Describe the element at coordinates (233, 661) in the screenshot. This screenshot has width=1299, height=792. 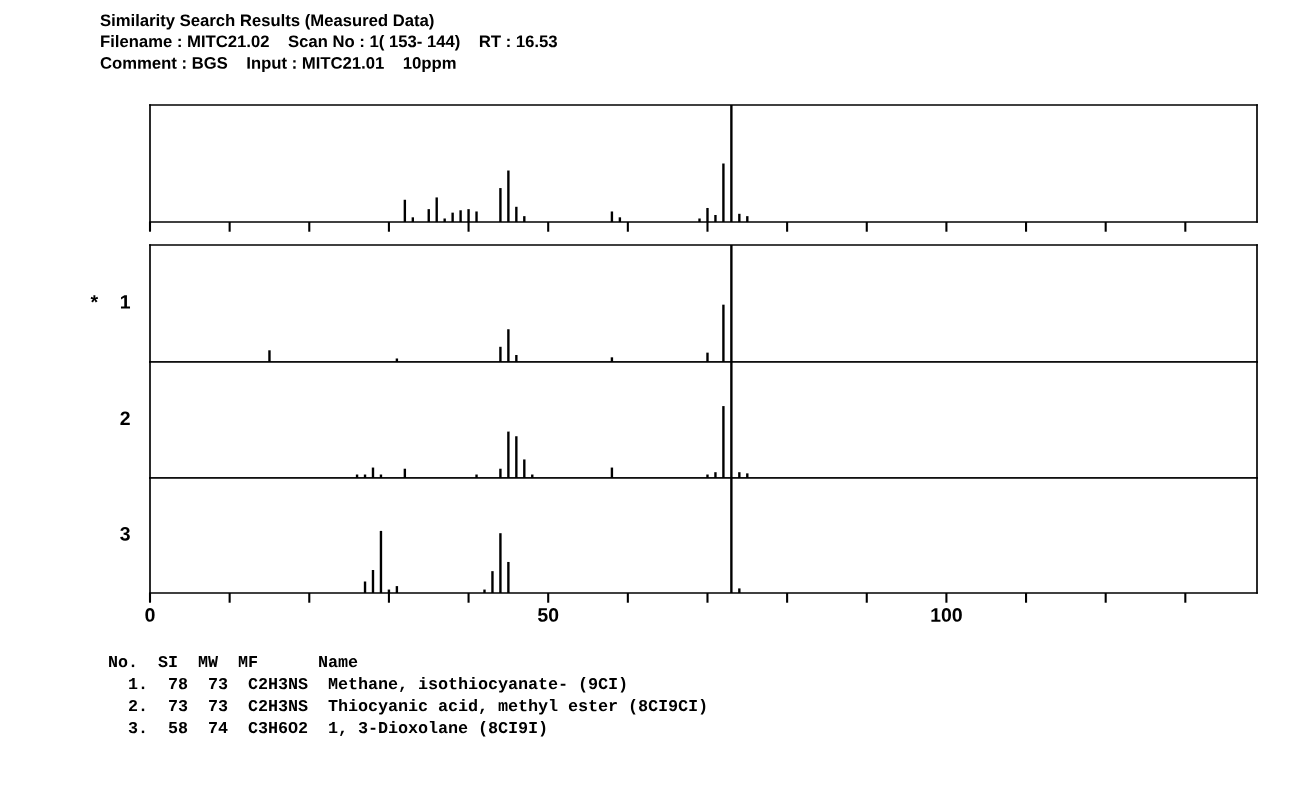
I see `text: No. SI MW MF Name` at that location.